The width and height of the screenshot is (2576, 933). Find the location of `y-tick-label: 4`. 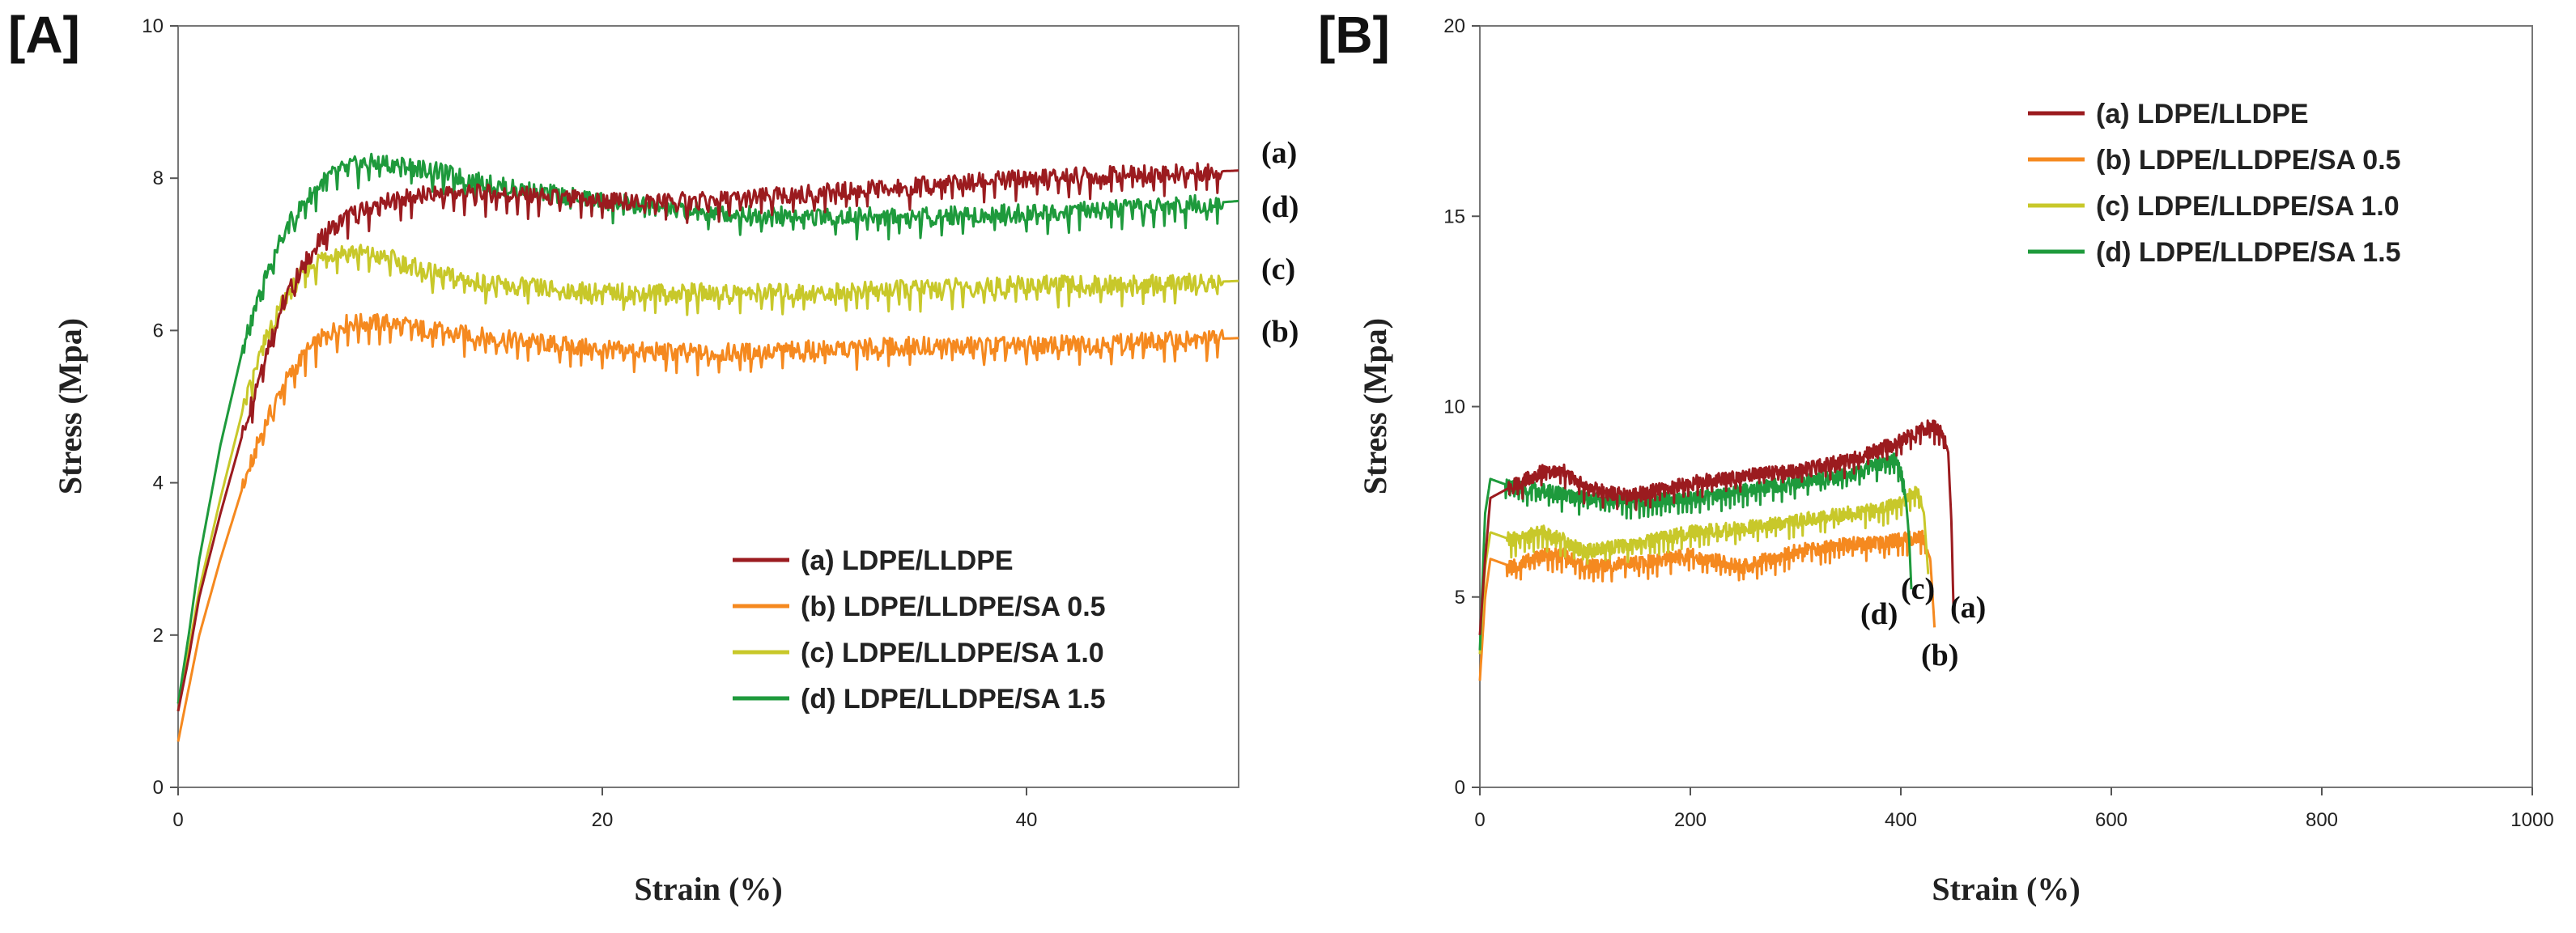

y-tick-label: 4 is located at coordinates (158, 483).